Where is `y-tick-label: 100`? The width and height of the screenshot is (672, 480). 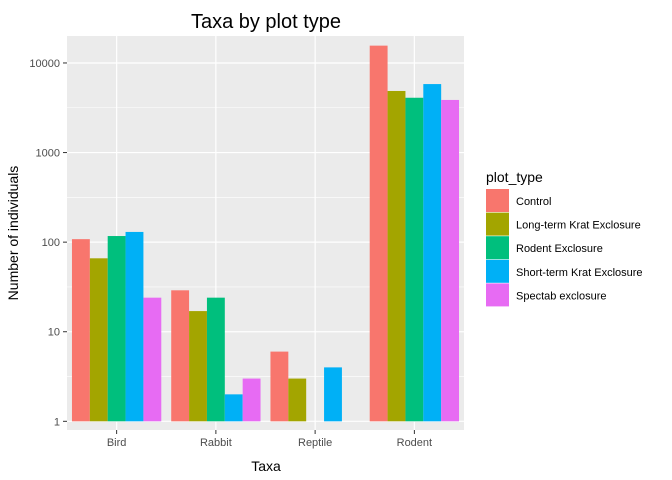 y-tick-label: 100 is located at coordinates (51, 243).